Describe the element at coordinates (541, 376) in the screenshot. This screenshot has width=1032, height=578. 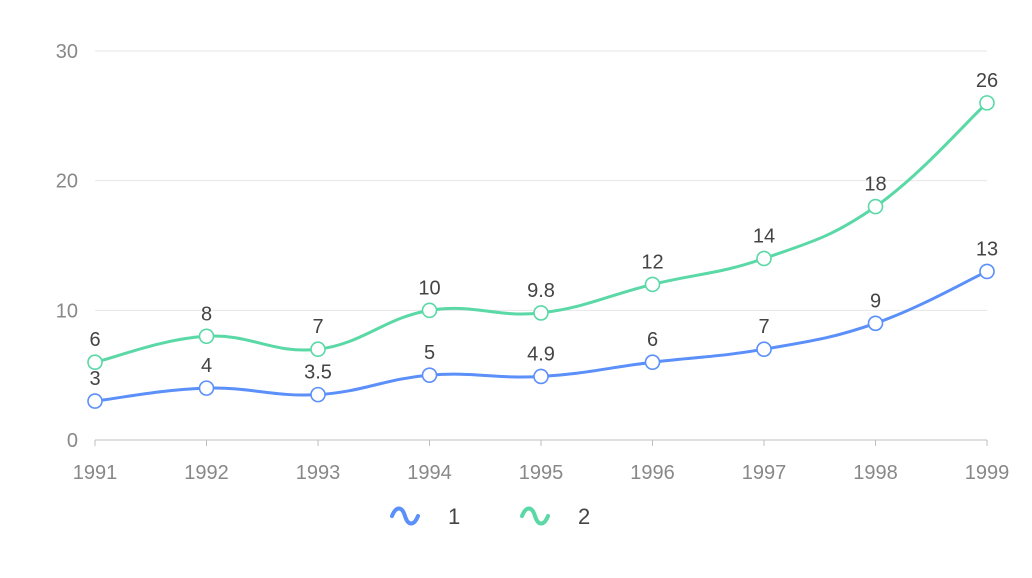
I see `data-point-1-1995` at that location.